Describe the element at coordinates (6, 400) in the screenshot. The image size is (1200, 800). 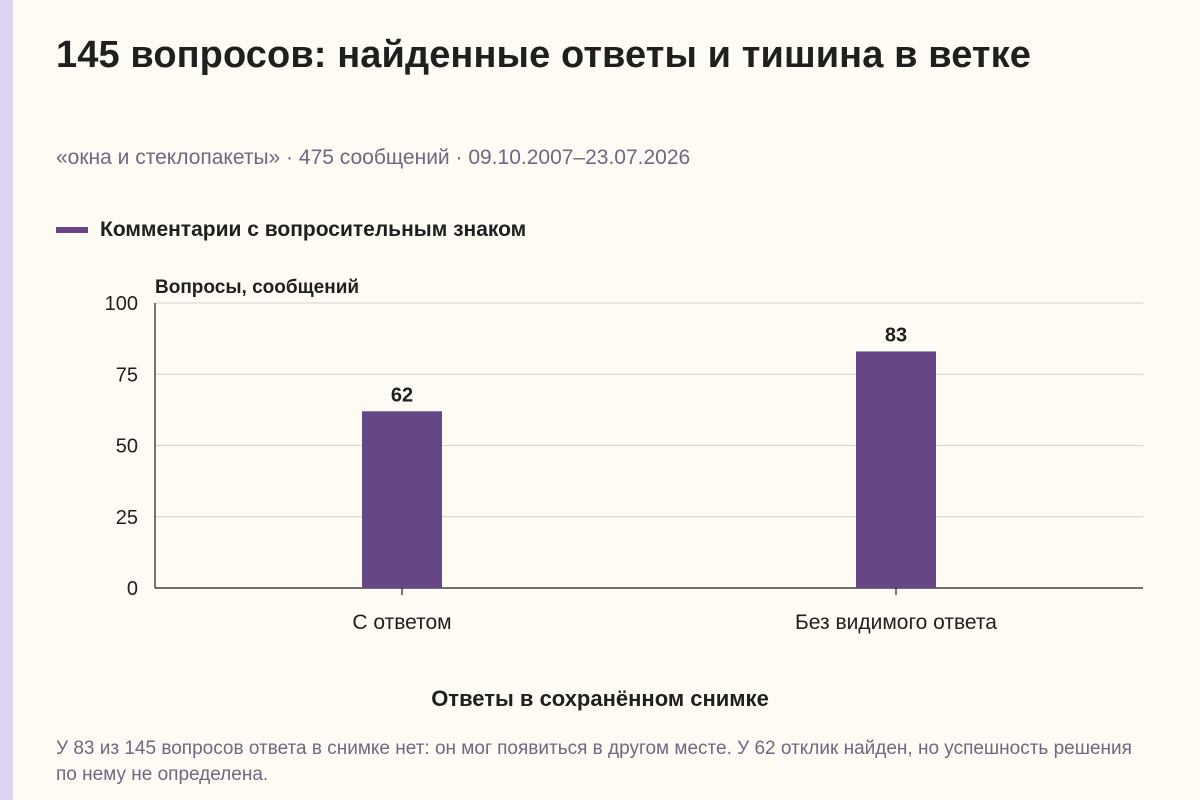
I see `accent-strip` at that location.